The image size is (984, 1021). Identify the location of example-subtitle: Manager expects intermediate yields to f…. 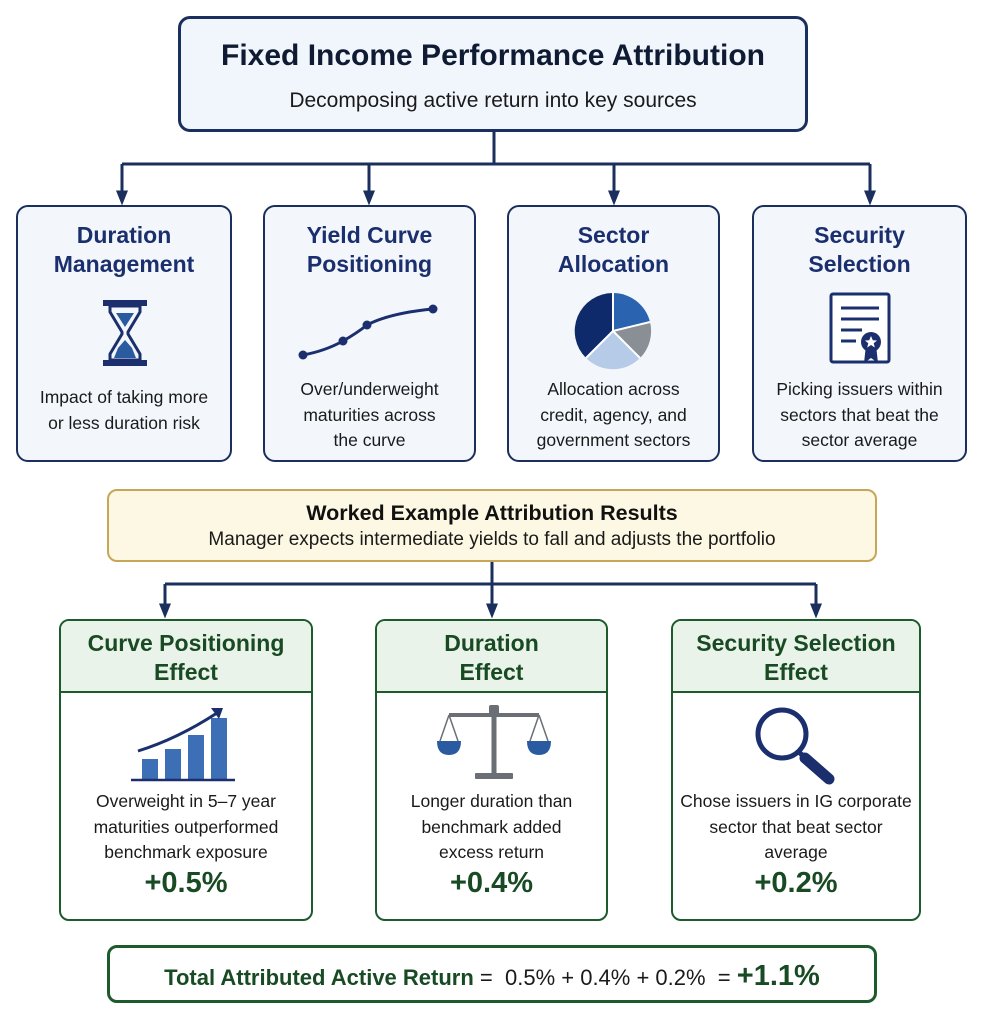
(492, 539).